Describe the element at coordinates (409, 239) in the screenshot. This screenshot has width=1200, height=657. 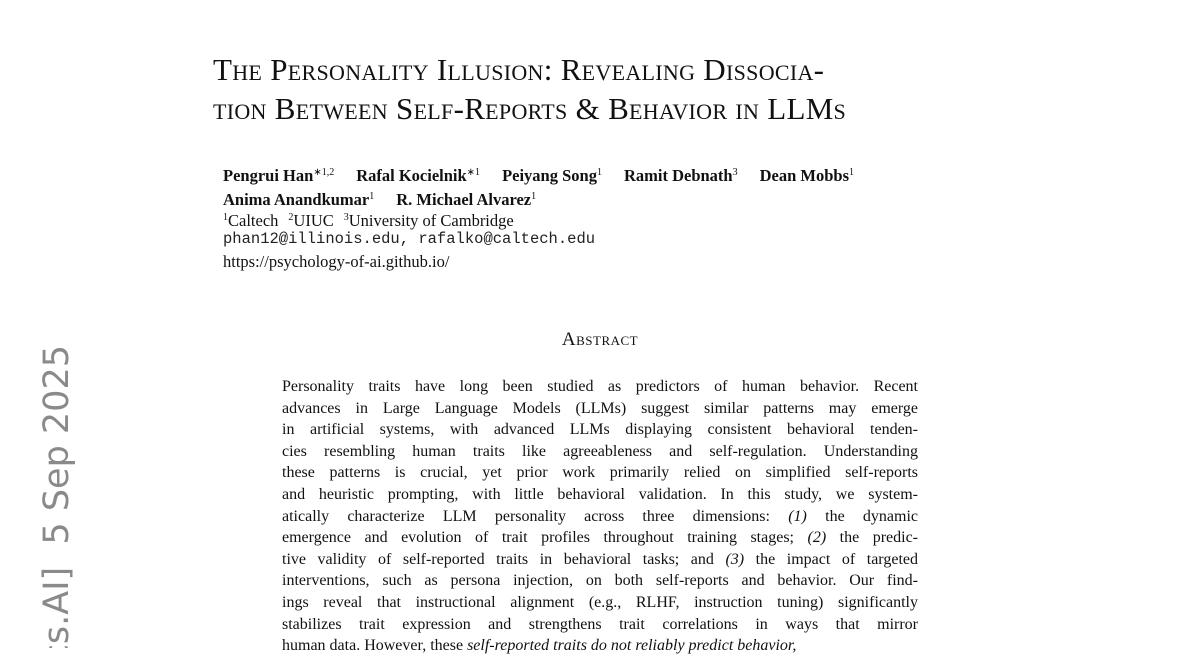
I see `emails: phan12@illinois.edu, rafalko@caltech.edu` at that location.